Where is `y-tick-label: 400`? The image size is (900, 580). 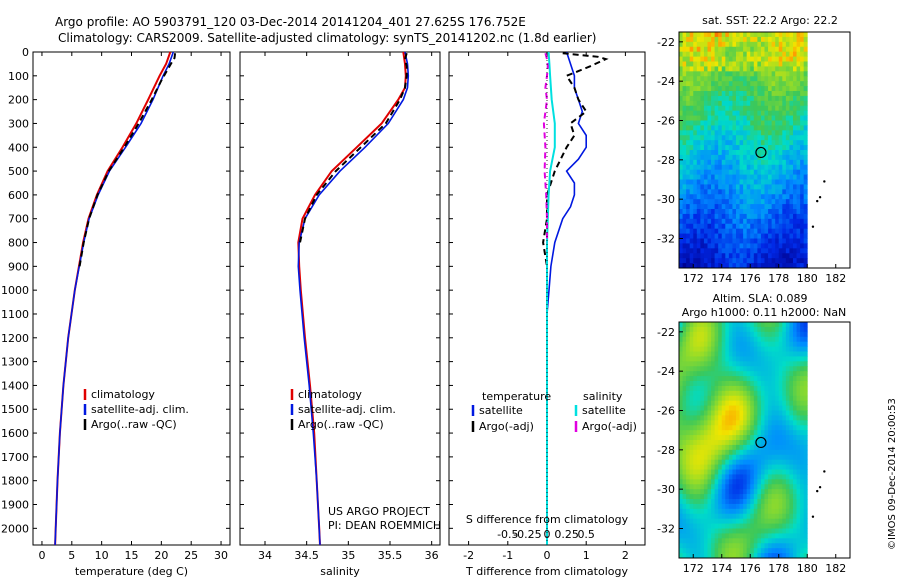
y-tick-label: 400 is located at coordinates (18, 147).